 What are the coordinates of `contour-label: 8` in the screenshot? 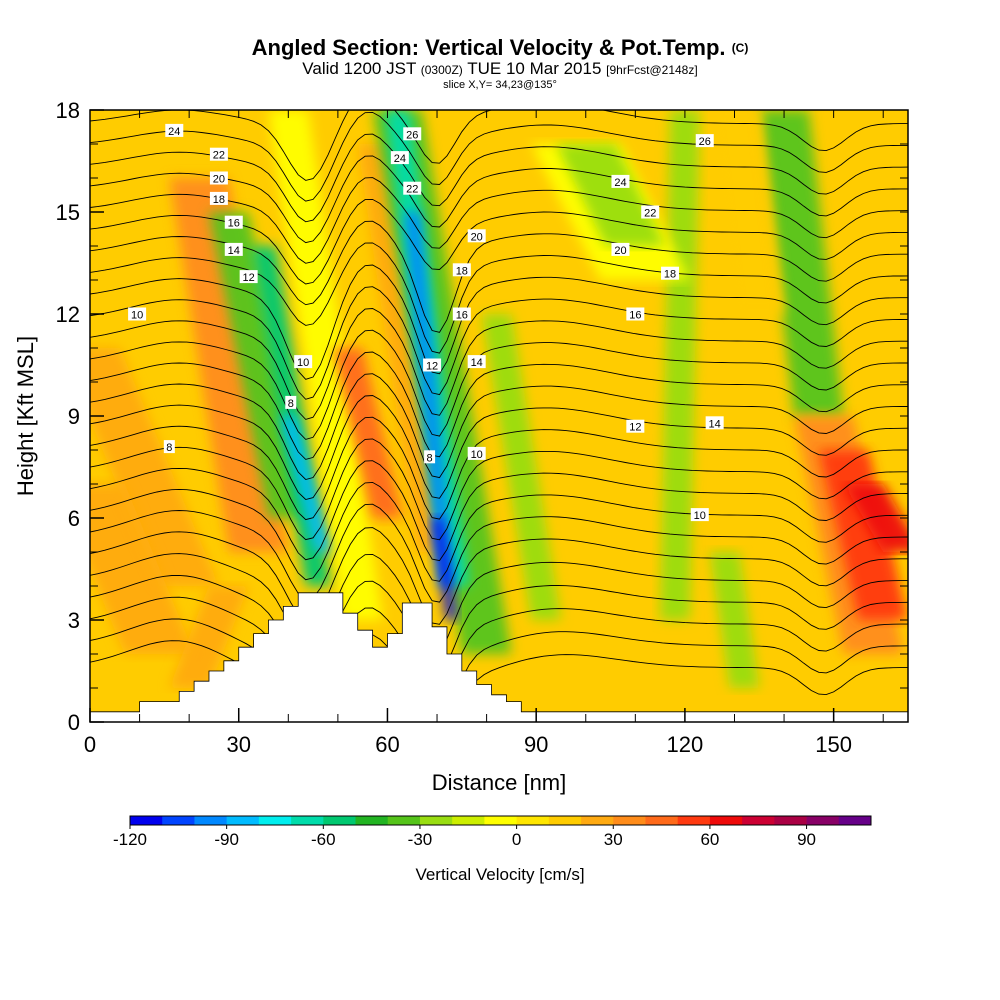 It's located at (430, 458).